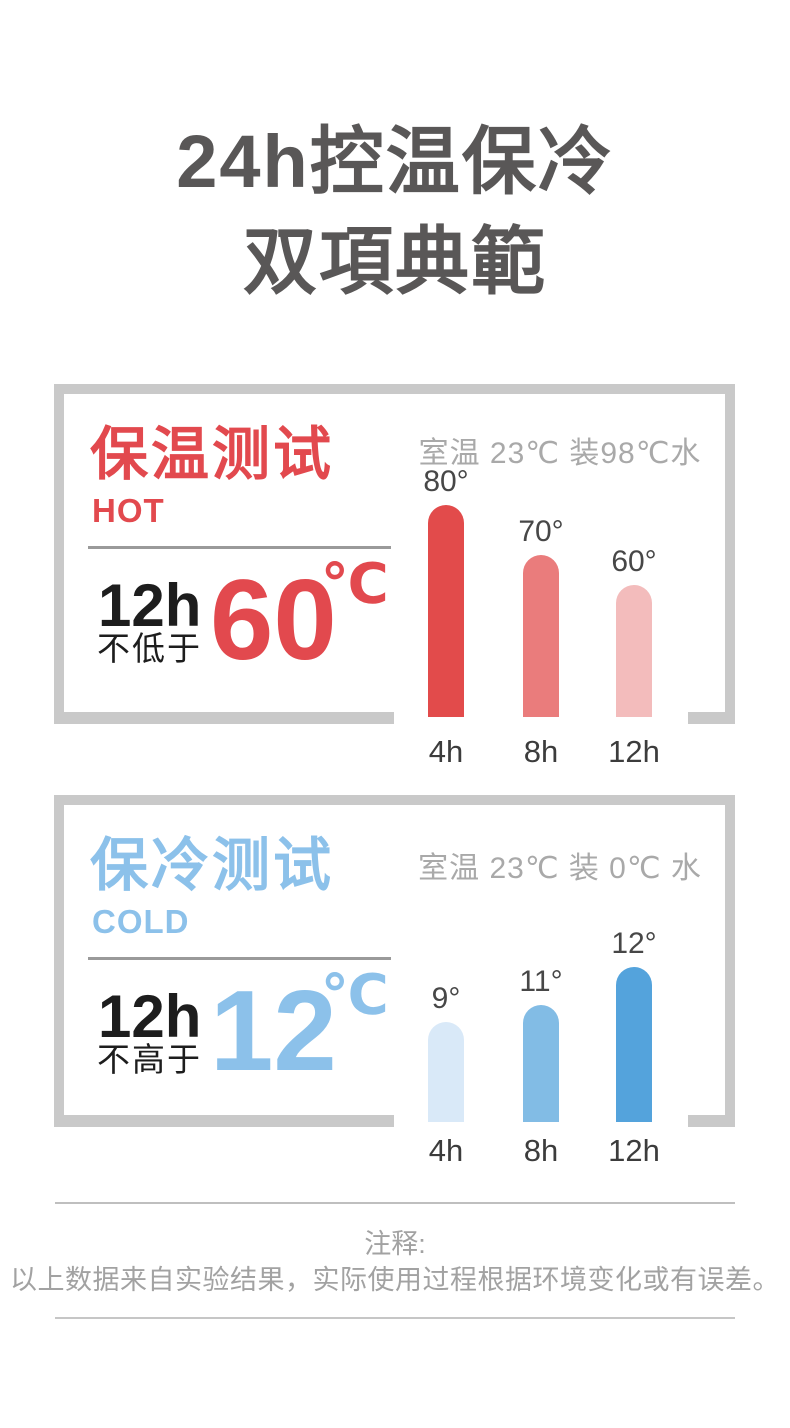 The height and width of the screenshot is (1428, 790). Describe the element at coordinates (150, 605) in the screenshot. I see `hot-duration: 12h` at that location.